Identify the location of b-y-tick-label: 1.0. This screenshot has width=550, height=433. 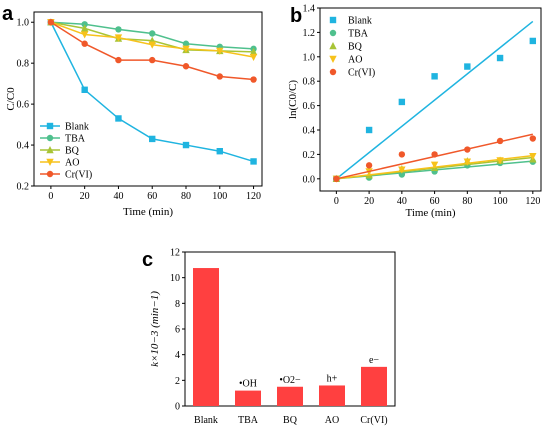
(309, 57).